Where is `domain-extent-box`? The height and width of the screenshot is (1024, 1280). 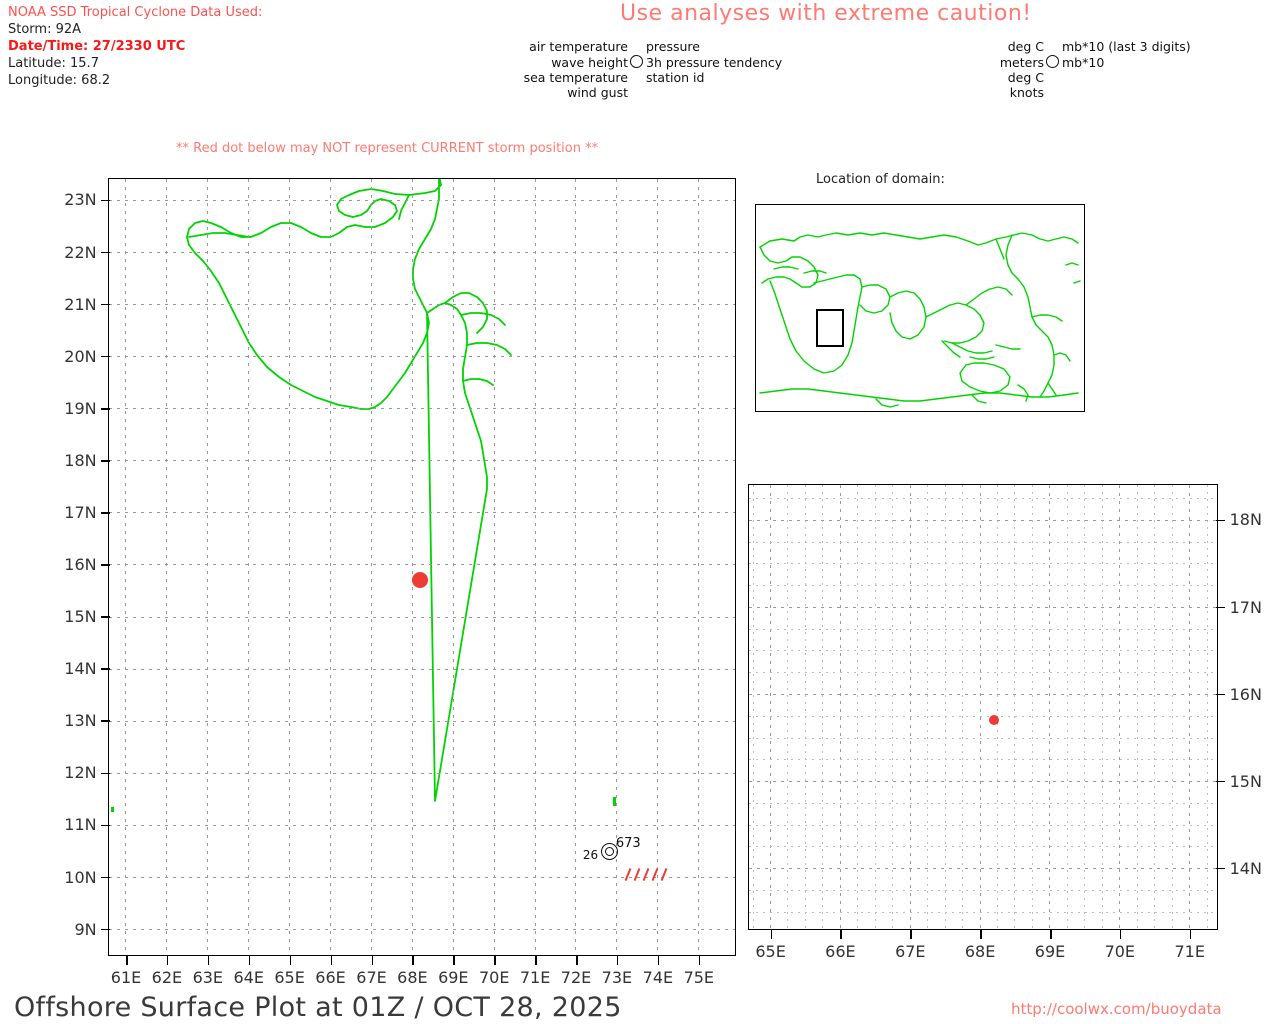
domain-extent-box is located at coordinates (830, 328).